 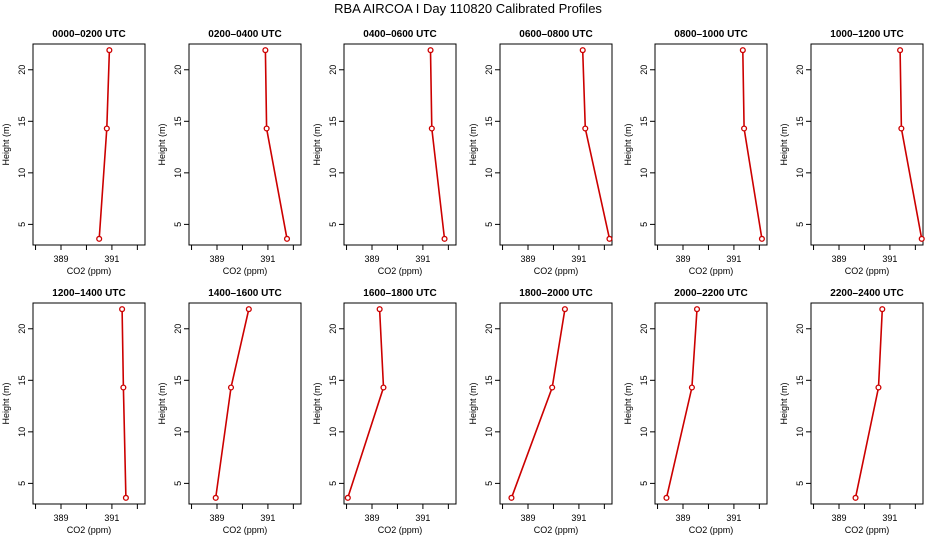 What do you see at coordinates (244, 34) in the screenshot?
I see `panel-title: 0200–0400 UTC` at bounding box center [244, 34].